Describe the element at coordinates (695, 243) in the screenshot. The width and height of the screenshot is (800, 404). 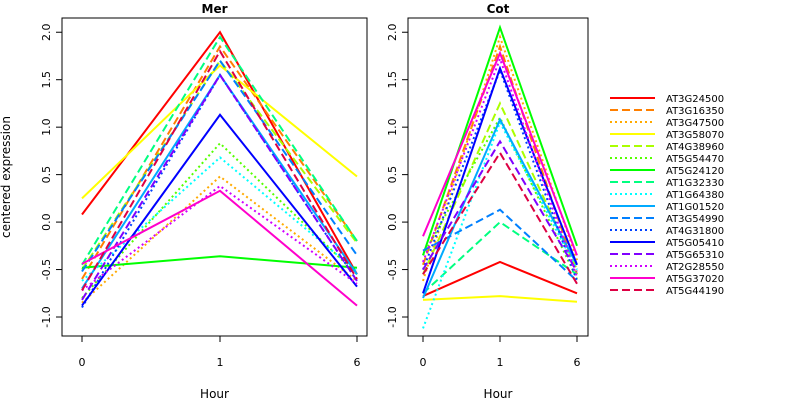
I see `legend-label: AT5G05410` at that location.